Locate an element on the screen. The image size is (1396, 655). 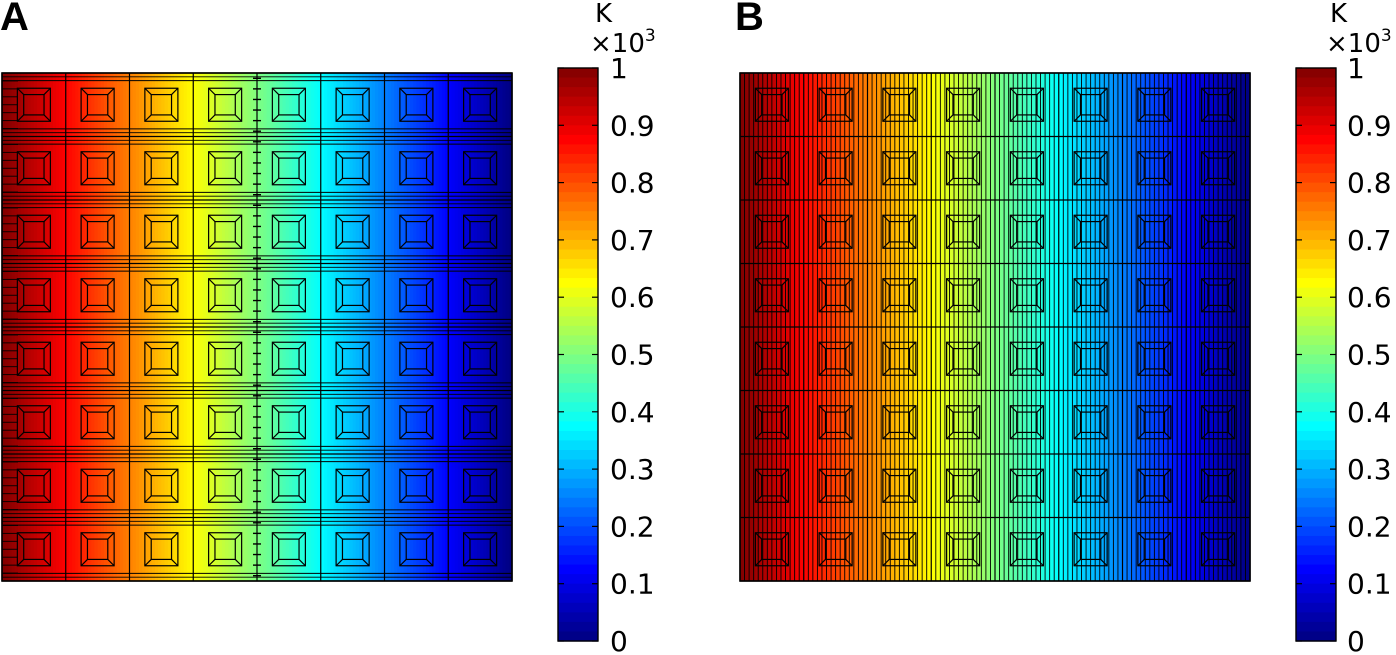
unit-label-b: K is located at coordinates (1339, 14).